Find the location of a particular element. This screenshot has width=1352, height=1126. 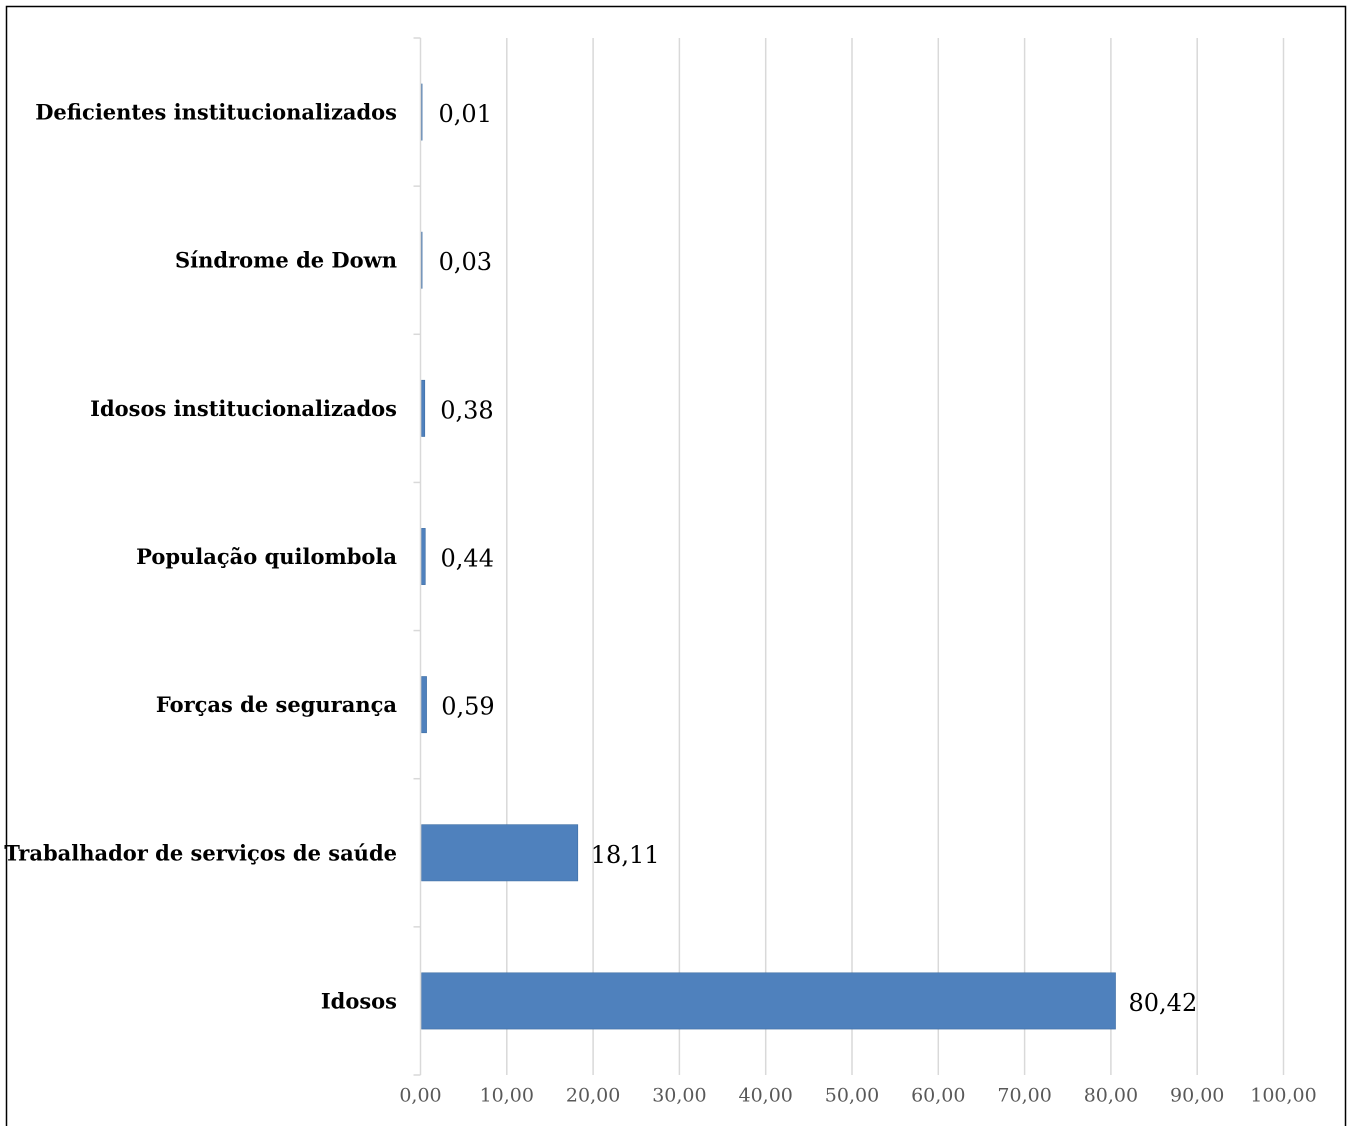

x-tick-label: 0,00 is located at coordinates (420, 1096).